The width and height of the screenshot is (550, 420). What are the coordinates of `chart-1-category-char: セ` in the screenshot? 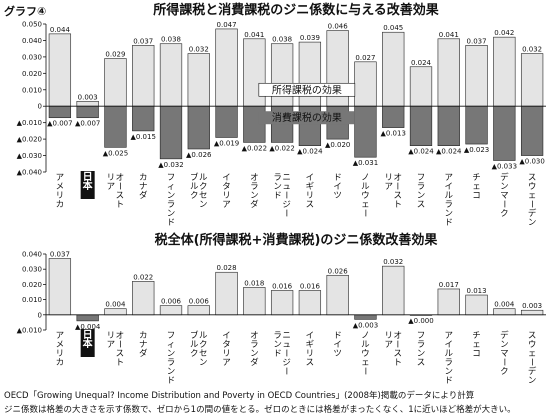 It's located at (203, 196).